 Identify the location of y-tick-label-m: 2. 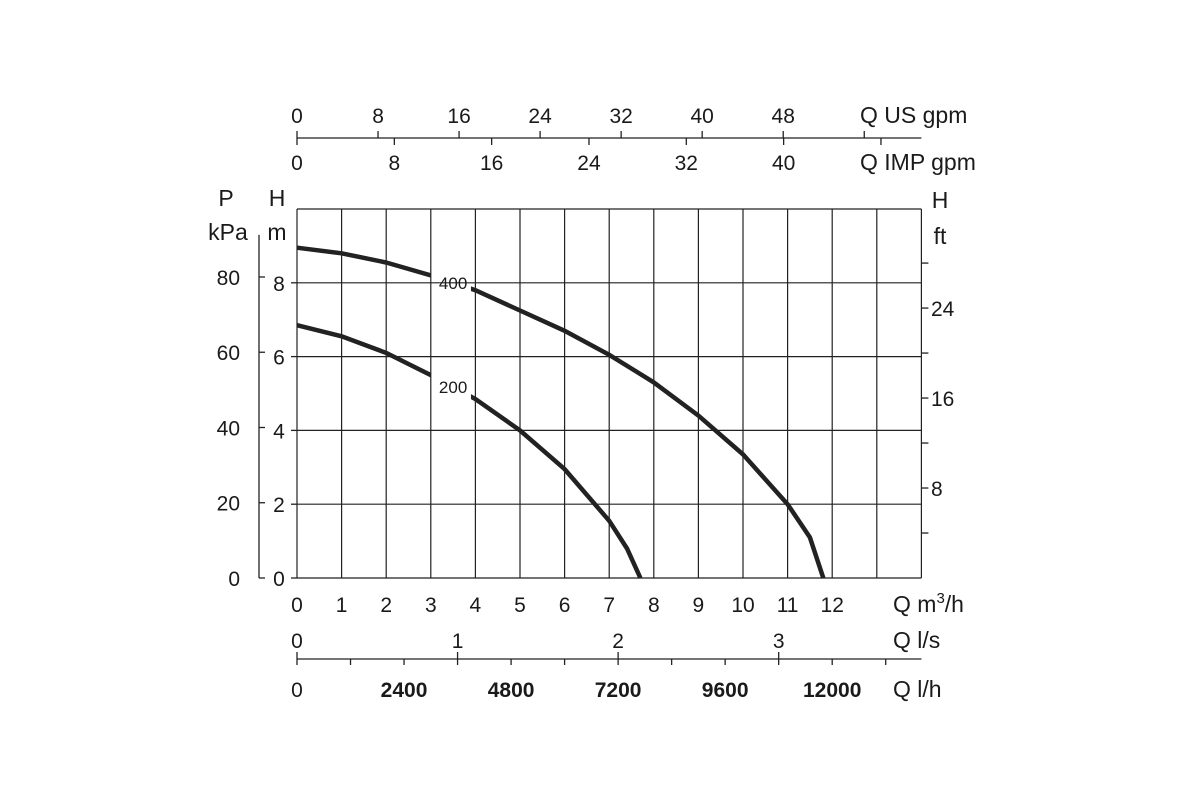
(279, 505).